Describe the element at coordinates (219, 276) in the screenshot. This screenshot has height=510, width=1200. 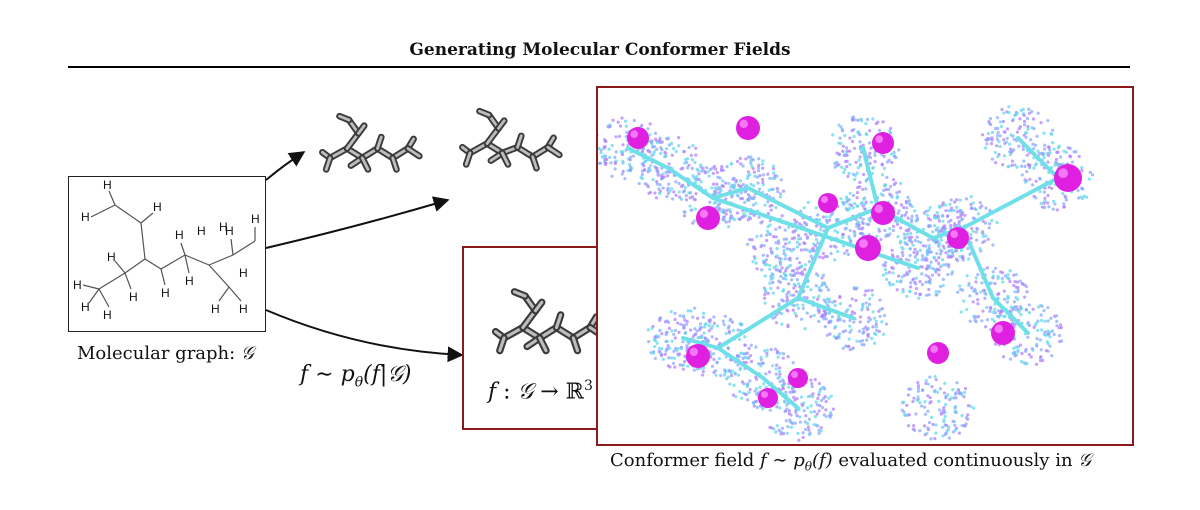
I see `methyl-branch` at that location.